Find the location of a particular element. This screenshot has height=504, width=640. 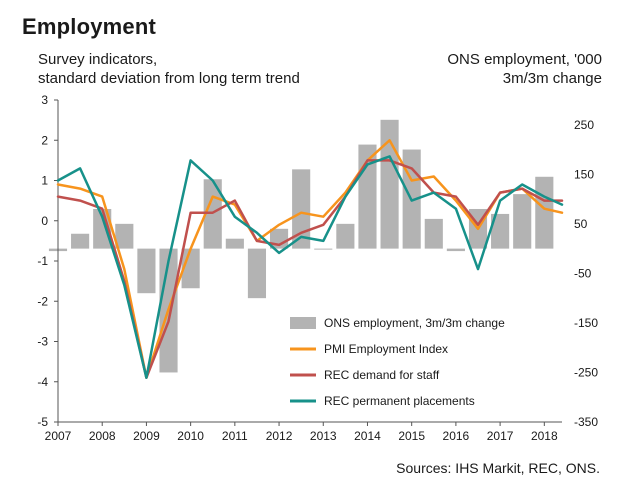

legend-label: ONS employment, 3m/3m change is located at coordinates (414, 323).